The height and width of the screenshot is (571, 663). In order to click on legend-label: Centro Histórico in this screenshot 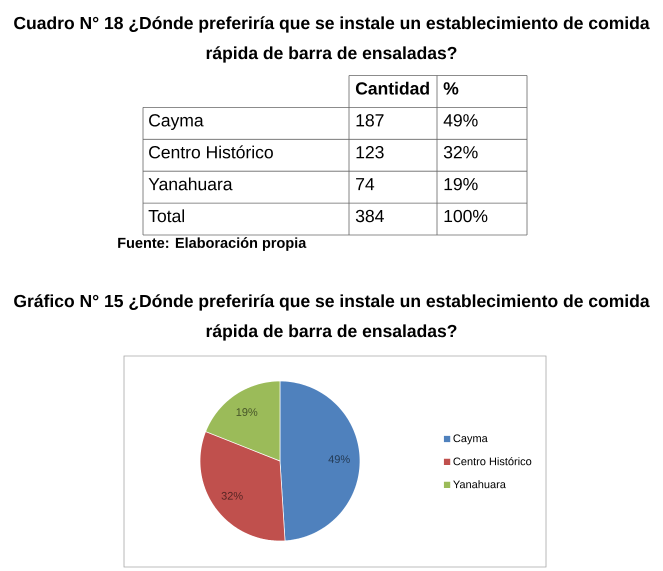, I will do `click(492, 461)`.